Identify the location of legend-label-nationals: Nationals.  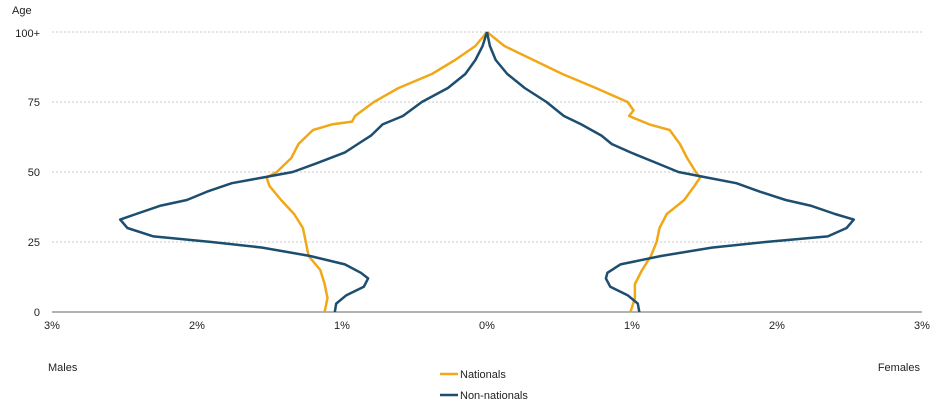
(483, 375).